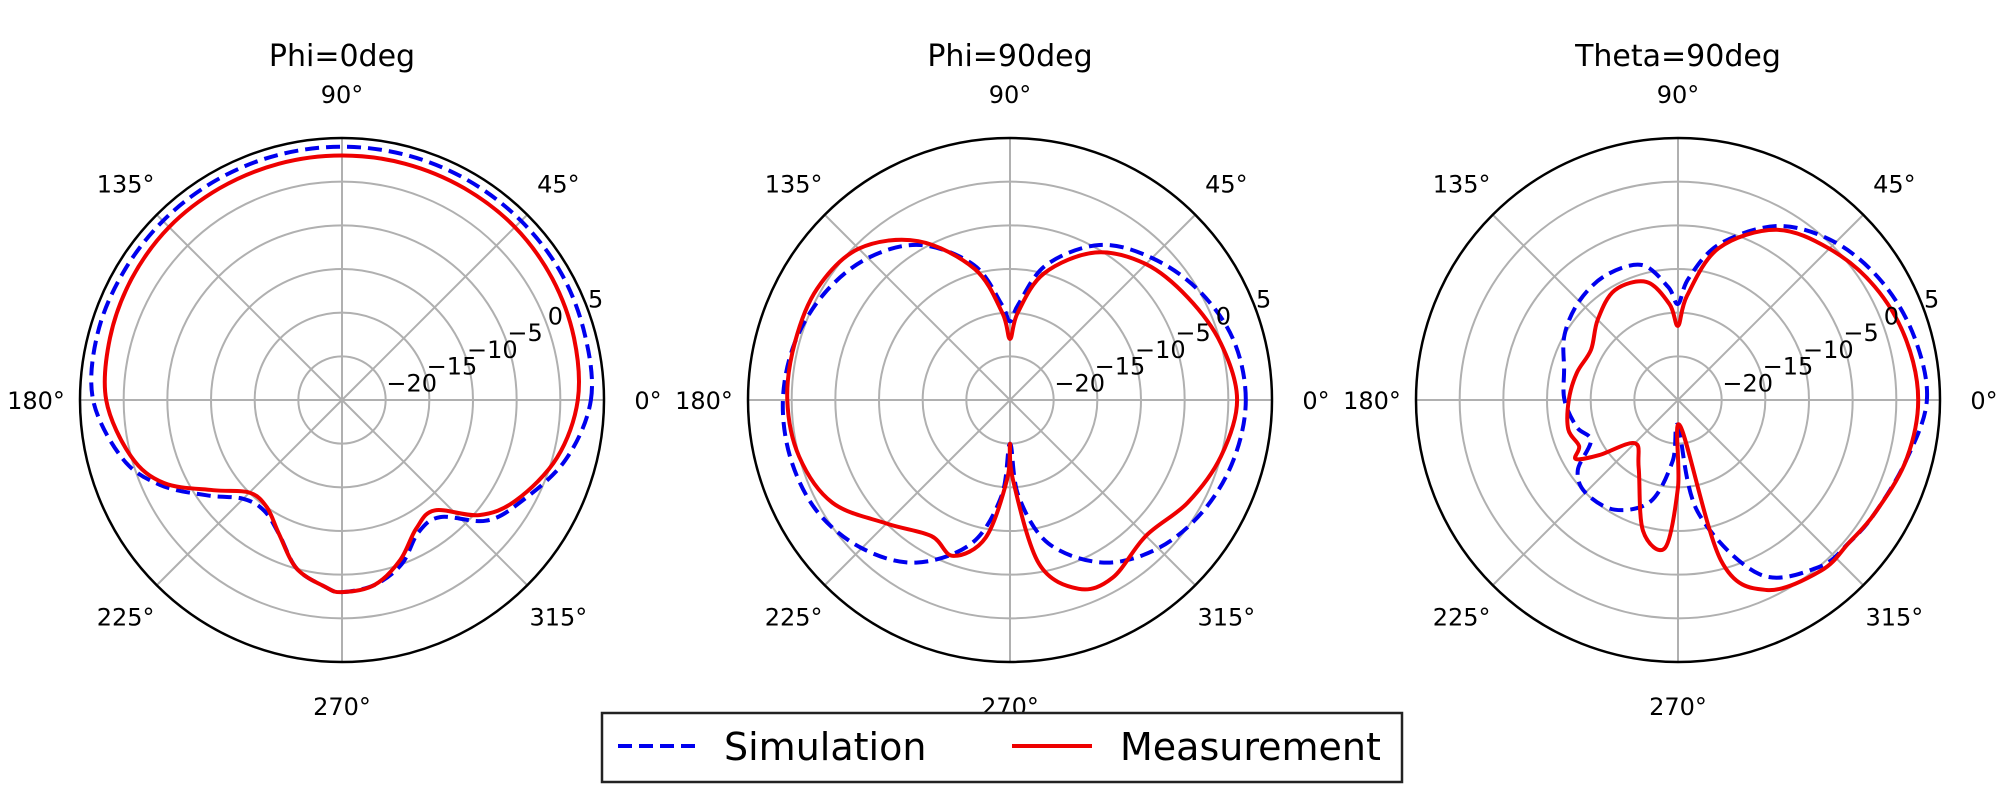 The height and width of the screenshot is (804, 2000). I want to click on legend-box, so click(1002, 747).